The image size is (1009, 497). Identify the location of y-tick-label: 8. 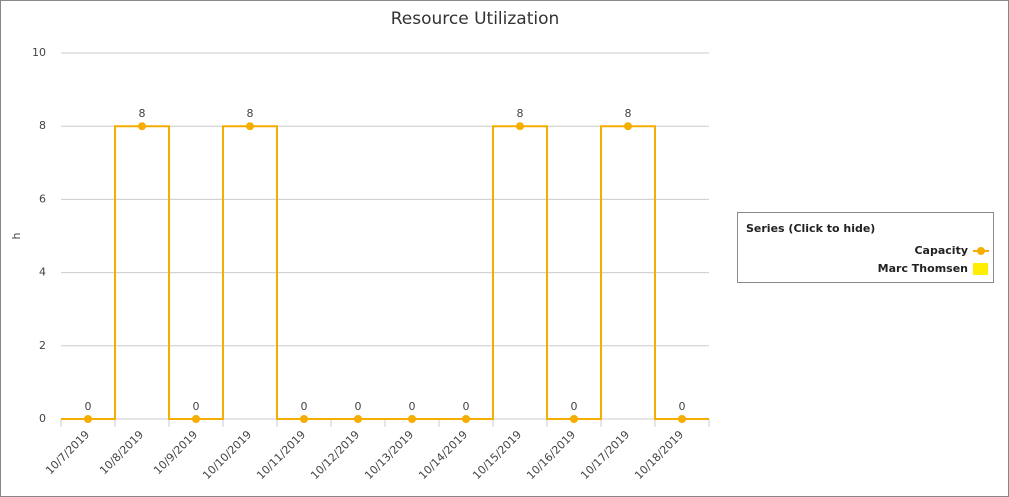
(42, 125).